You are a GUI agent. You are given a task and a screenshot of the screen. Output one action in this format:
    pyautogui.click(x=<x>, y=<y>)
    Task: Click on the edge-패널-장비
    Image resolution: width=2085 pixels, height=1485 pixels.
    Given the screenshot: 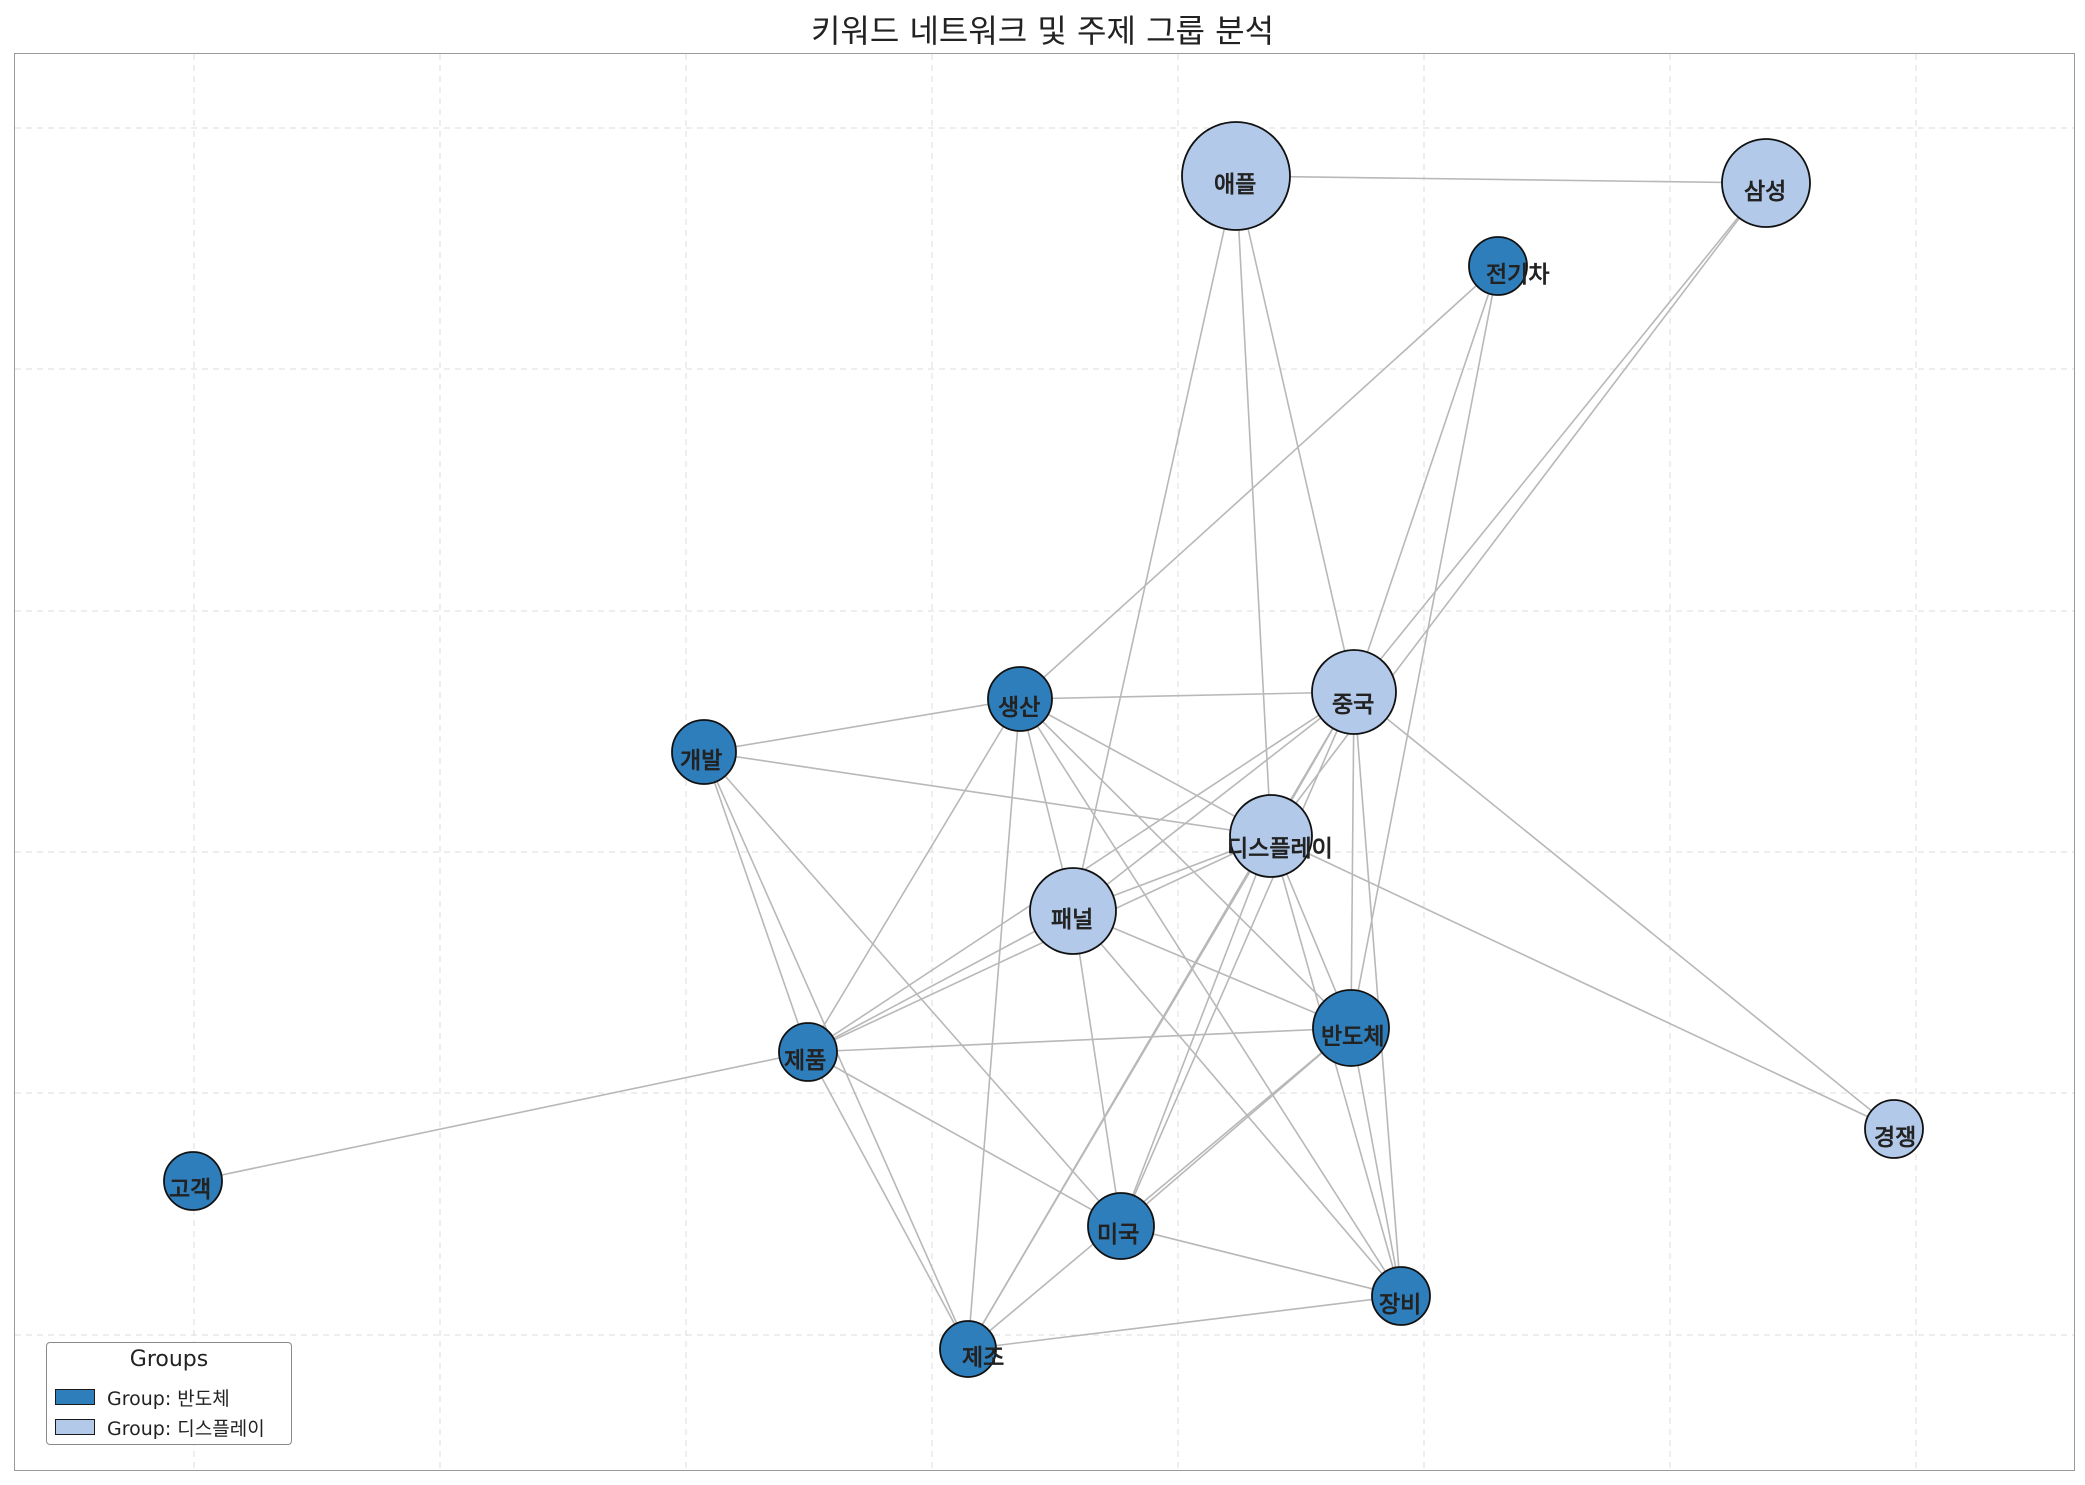 What is the action you would take?
    pyautogui.click(x=1237, y=1103)
    